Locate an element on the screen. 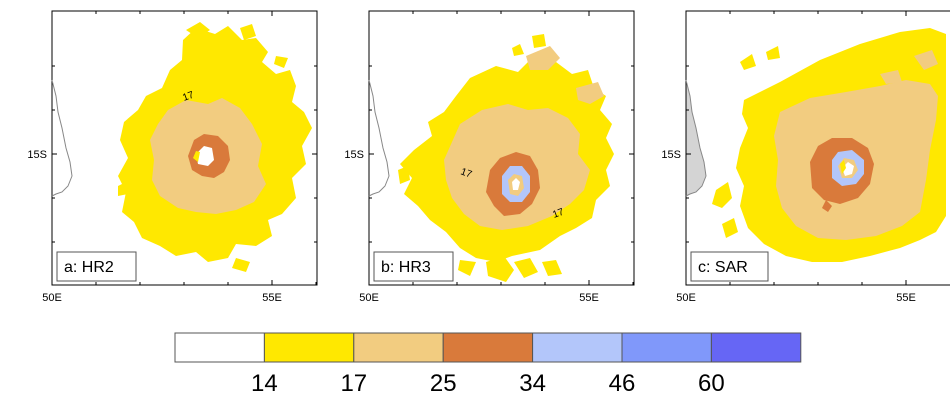 The height and width of the screenshot is (394, 950). panel-label: a: HR2 is located at coordinates (89, 267).